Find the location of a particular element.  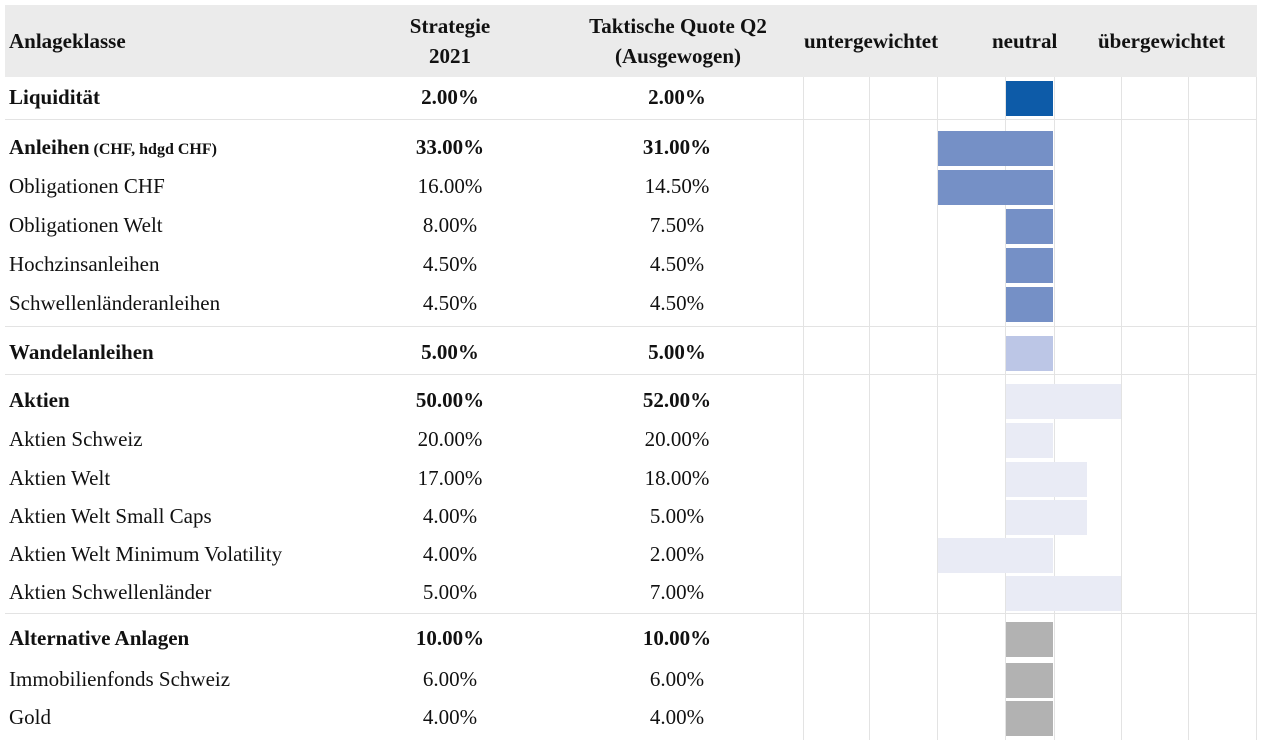

strategie-value: 5.00% is located at coordinates (450, 592).